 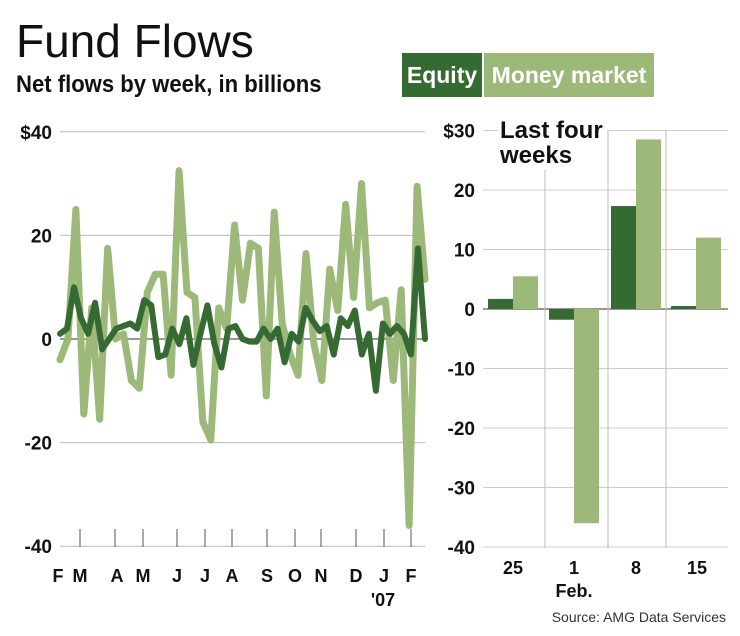 I want to click on source-note: Source: AMG Data Services, so click(x=638, y=617).